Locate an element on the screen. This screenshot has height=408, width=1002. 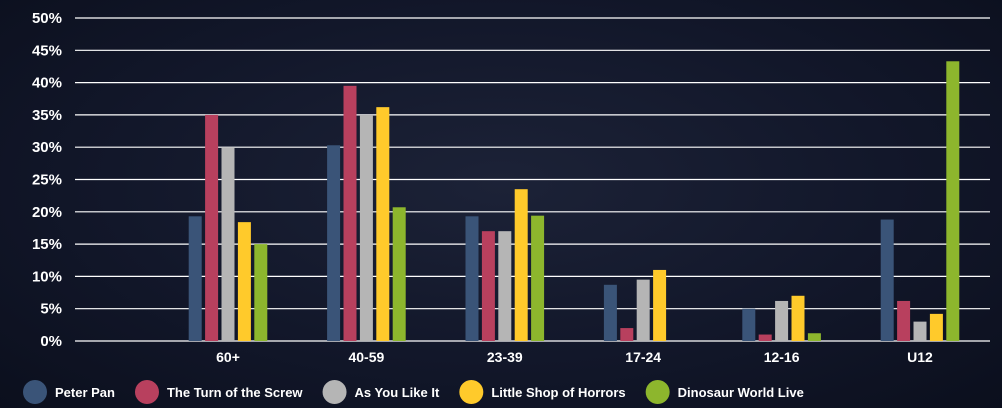
y-tick-label: 5% is located at coordinates (51, 309).